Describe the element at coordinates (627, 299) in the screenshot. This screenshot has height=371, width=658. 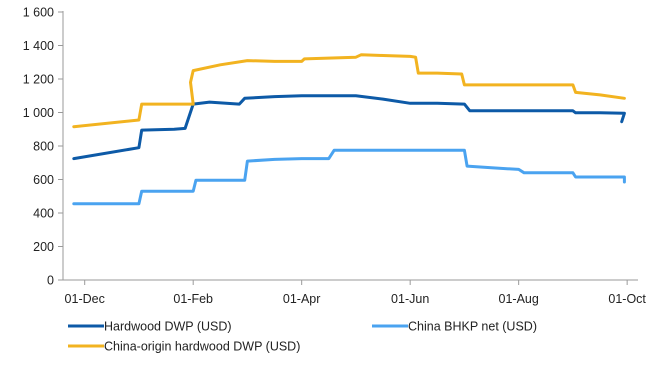
I see `x-tick-label: 01-Oct` at that location.